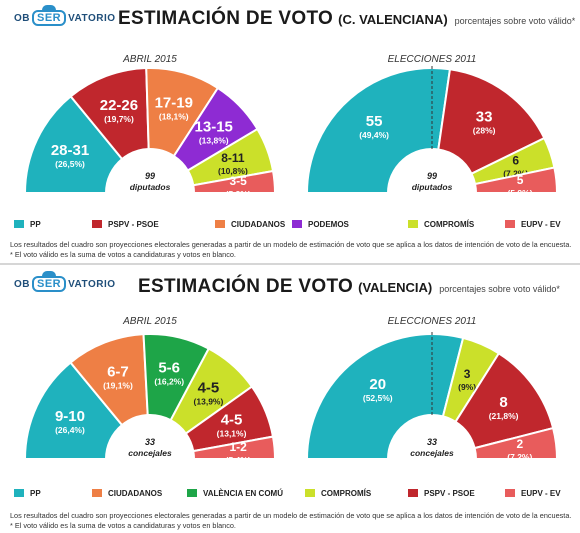 This screenshot has width=580, height=533. Describe the element at coordinates (377, 384) in the screenshot. I see `slice-seats-label: 20` at that location.